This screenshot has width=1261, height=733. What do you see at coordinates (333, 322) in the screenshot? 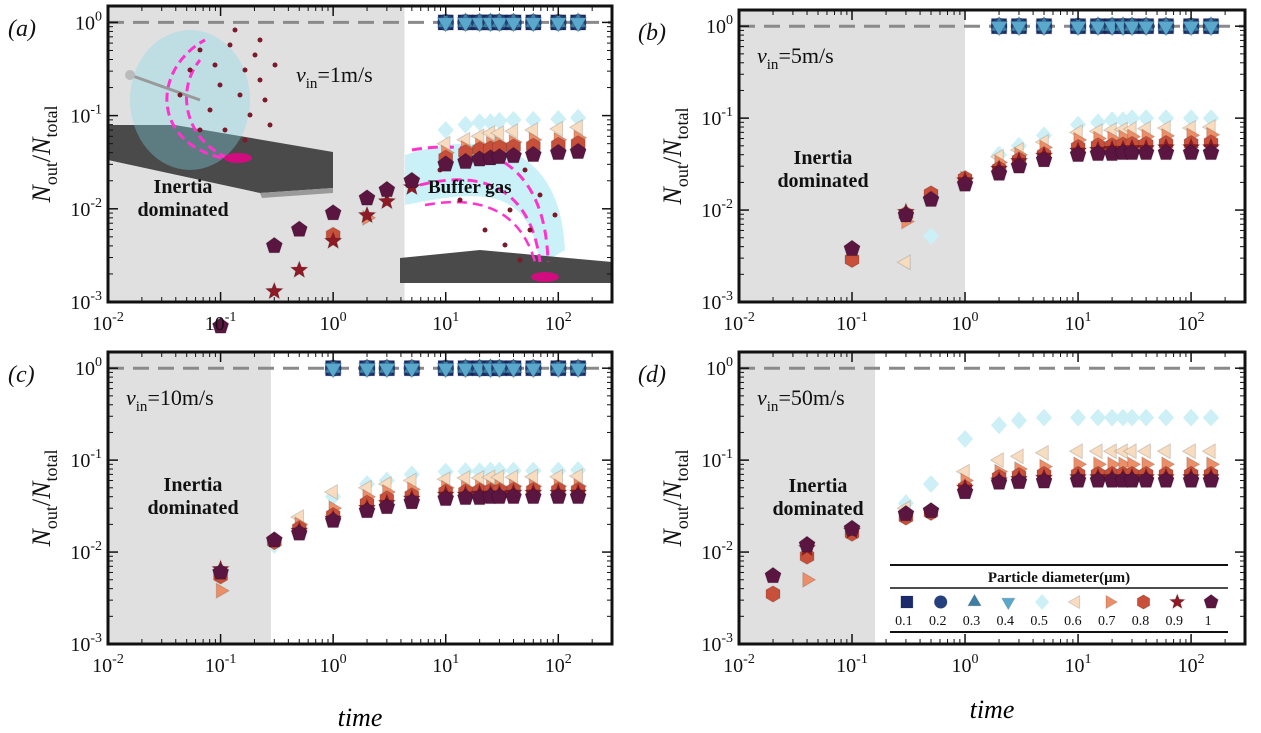
I see `x-tick-label: 10⁰` at bounding box center [333, 322].